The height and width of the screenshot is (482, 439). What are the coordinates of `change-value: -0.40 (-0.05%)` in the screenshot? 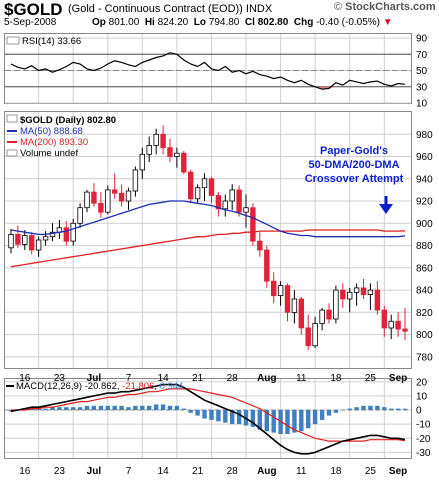 It's located at (348, 22).